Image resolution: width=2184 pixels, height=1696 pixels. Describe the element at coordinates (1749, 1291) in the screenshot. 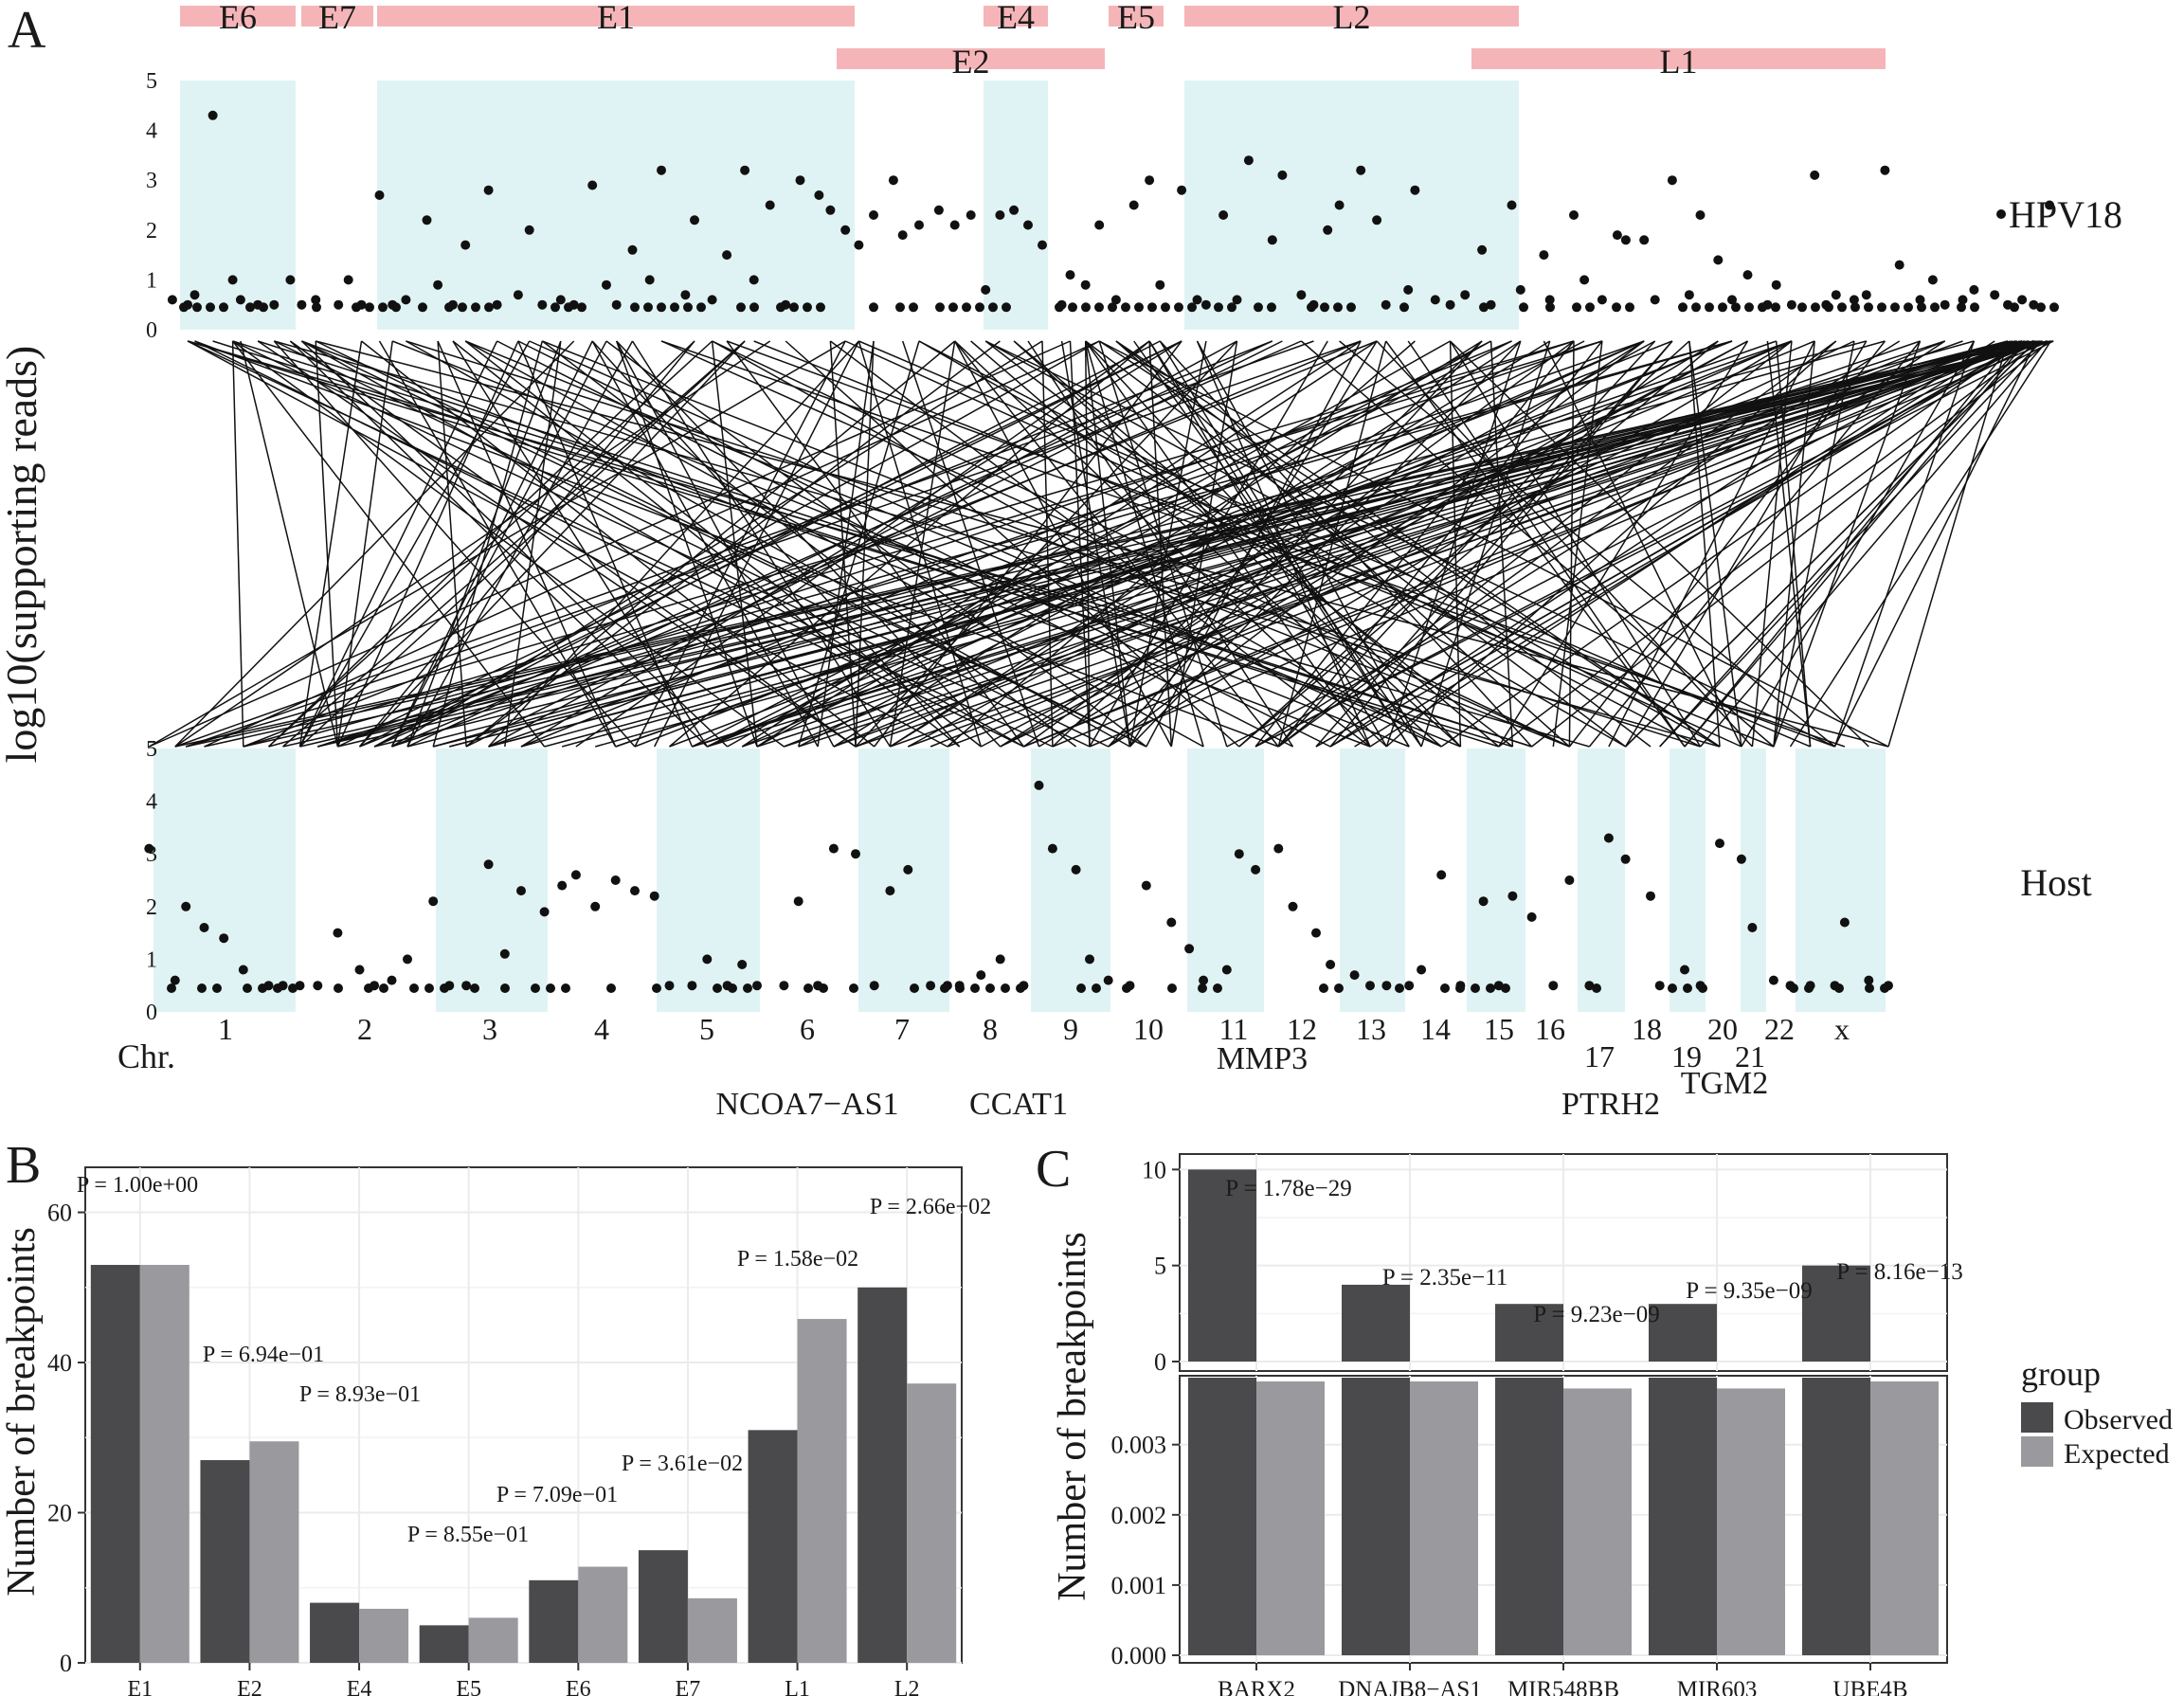

I see `pvalue-label: P = 9.35e−09` at that location.